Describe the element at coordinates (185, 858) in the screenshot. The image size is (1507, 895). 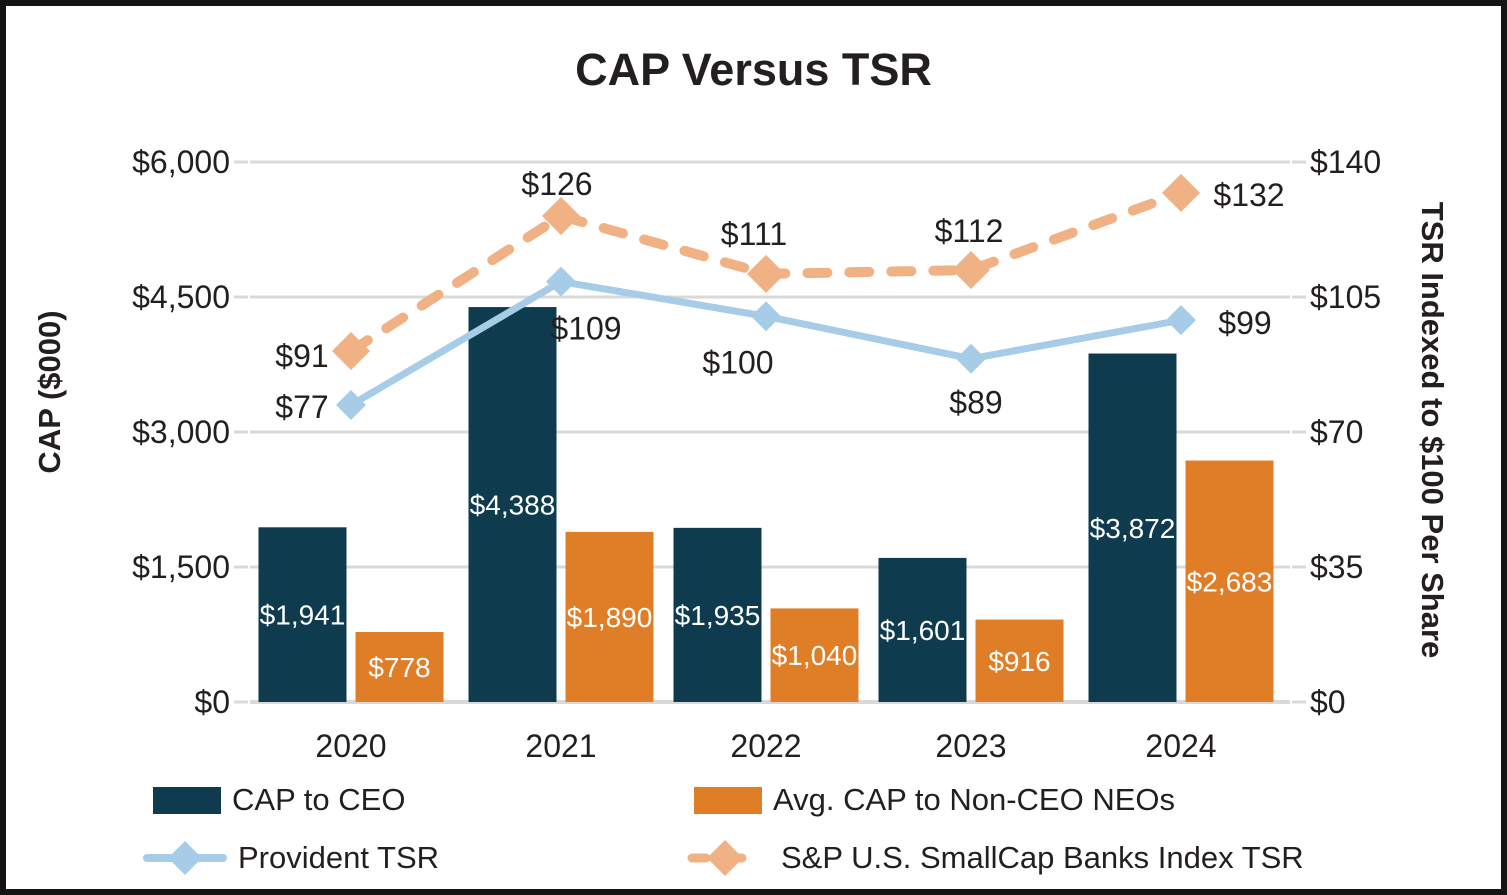
I see `provident-tsr-swatch` at that location.